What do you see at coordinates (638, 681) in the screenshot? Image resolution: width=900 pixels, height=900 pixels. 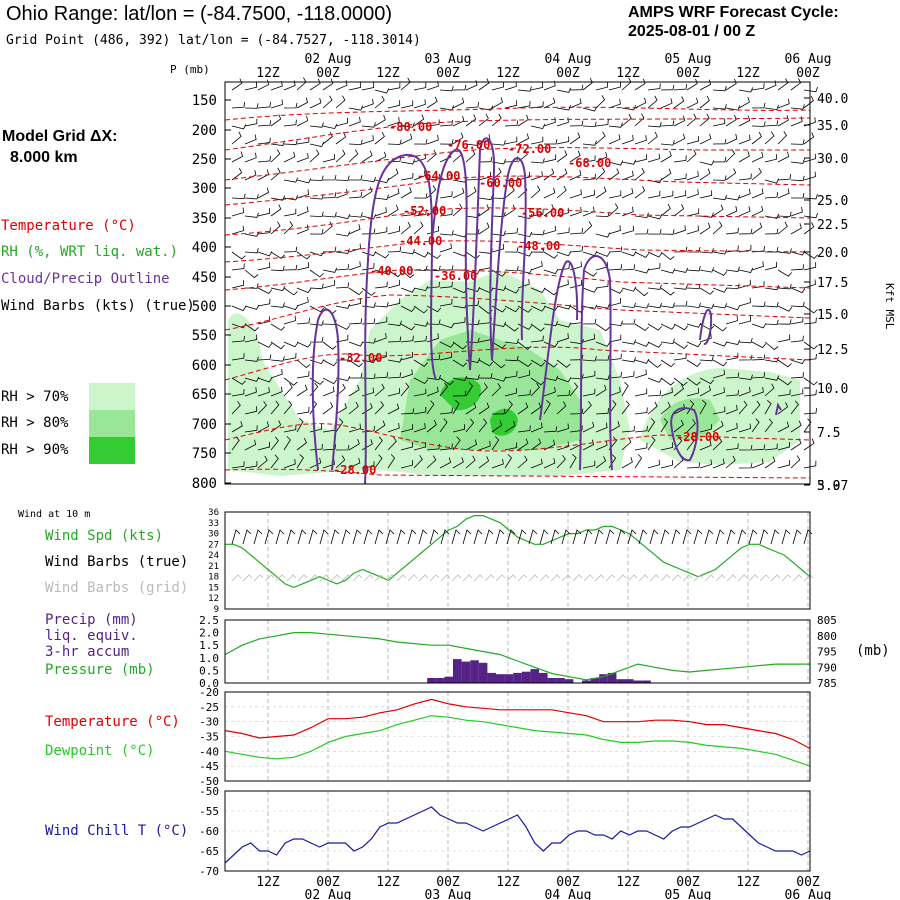 I see `precip-bar` at bounding box center [638, 681].